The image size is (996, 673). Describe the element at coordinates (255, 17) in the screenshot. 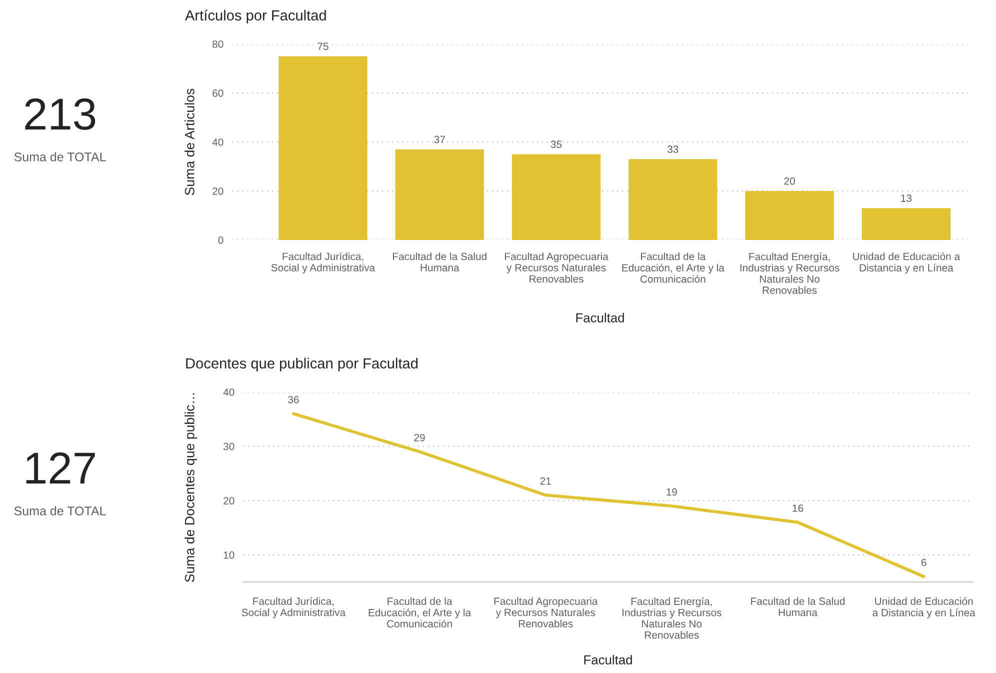

I see `chart-title: Artículos por Facultad` at that location.